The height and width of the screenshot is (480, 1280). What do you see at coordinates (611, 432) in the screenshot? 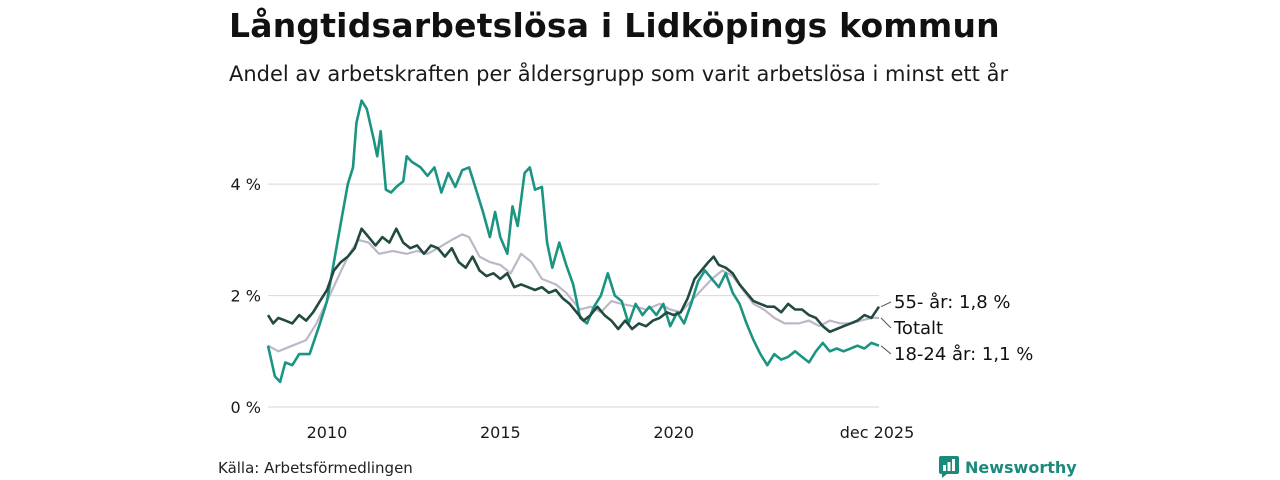
I see `x-axis-ticks: 2010 2015 2020 dec 2025` at bounding box center [611, 432].